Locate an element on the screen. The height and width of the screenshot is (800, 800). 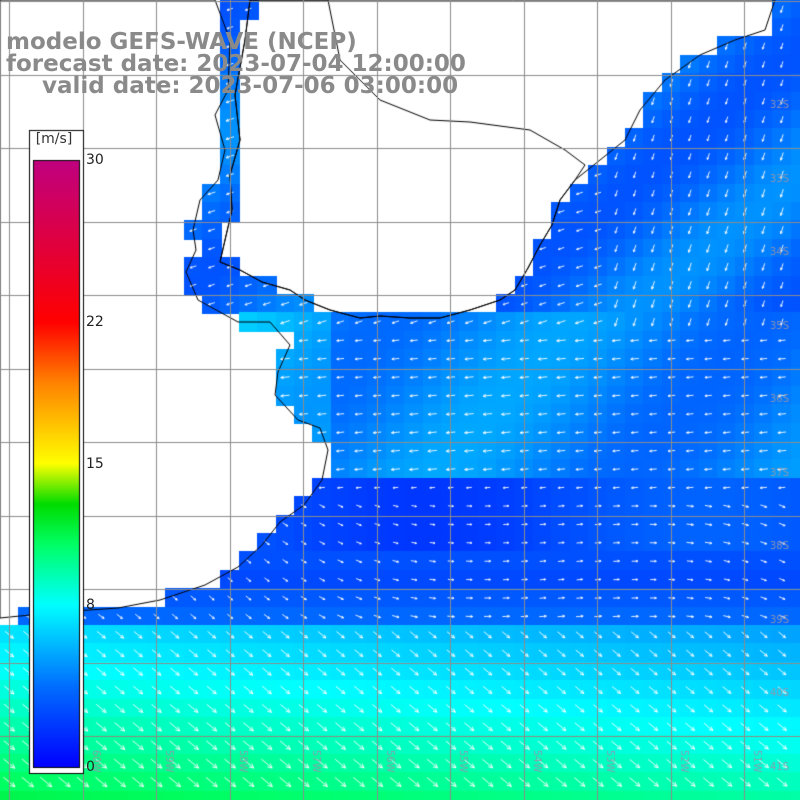
colorbar-tick-30: 30 is located at coordinates (95, 160).